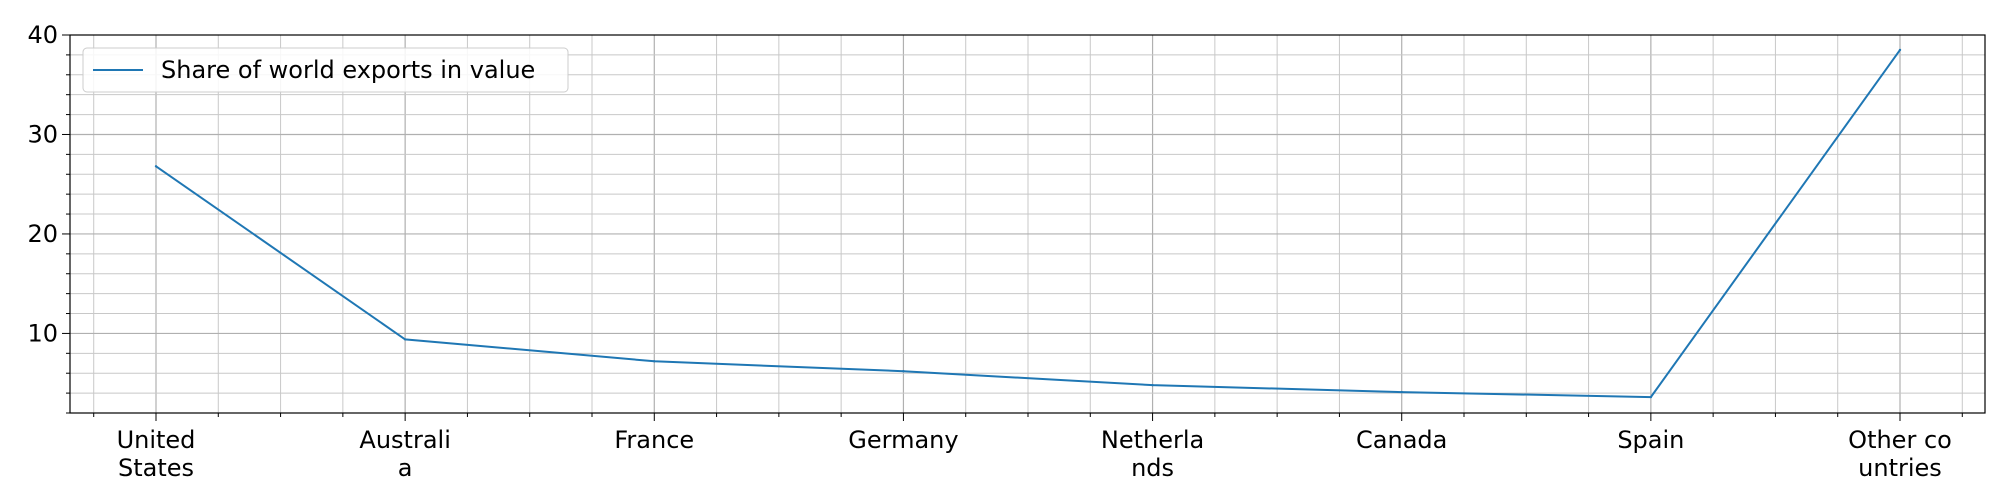  Describe the element at coordinates (348, 70) in the screenshot. I see `legend-label: Share of world exports in value` at that location.